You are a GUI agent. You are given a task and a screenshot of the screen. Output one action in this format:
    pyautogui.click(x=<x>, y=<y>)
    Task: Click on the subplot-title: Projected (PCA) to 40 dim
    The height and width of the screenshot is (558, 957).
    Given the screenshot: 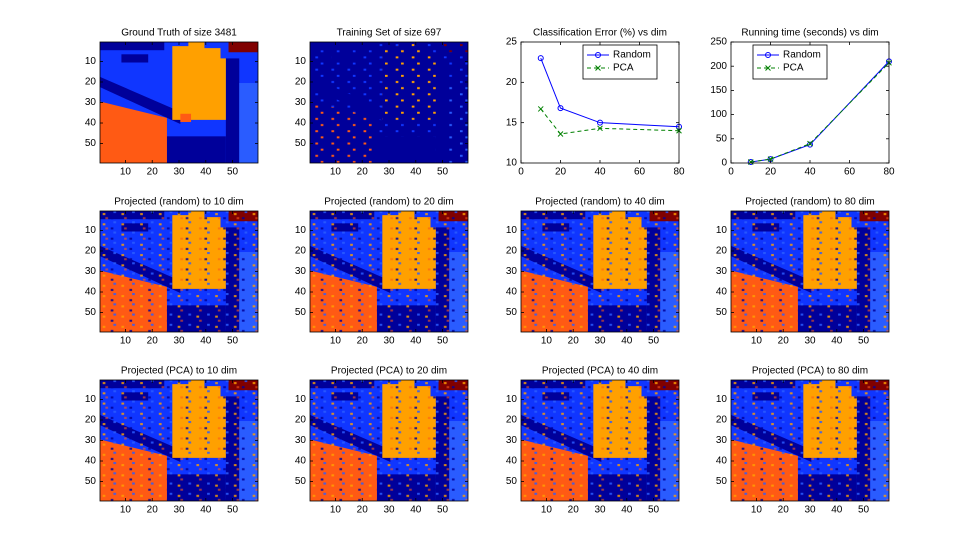 What is the action you would take?
    pyautogui.click(x=600, y=371)
    